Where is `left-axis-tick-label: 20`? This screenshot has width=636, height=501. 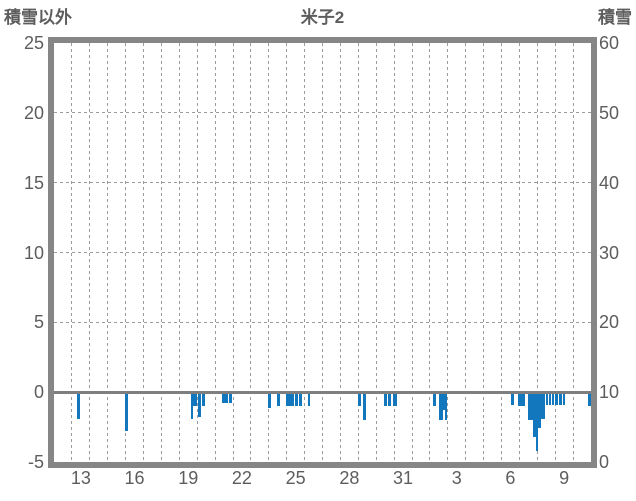 left-axis-tick-label: 20 is located at coordinates (33, 112).